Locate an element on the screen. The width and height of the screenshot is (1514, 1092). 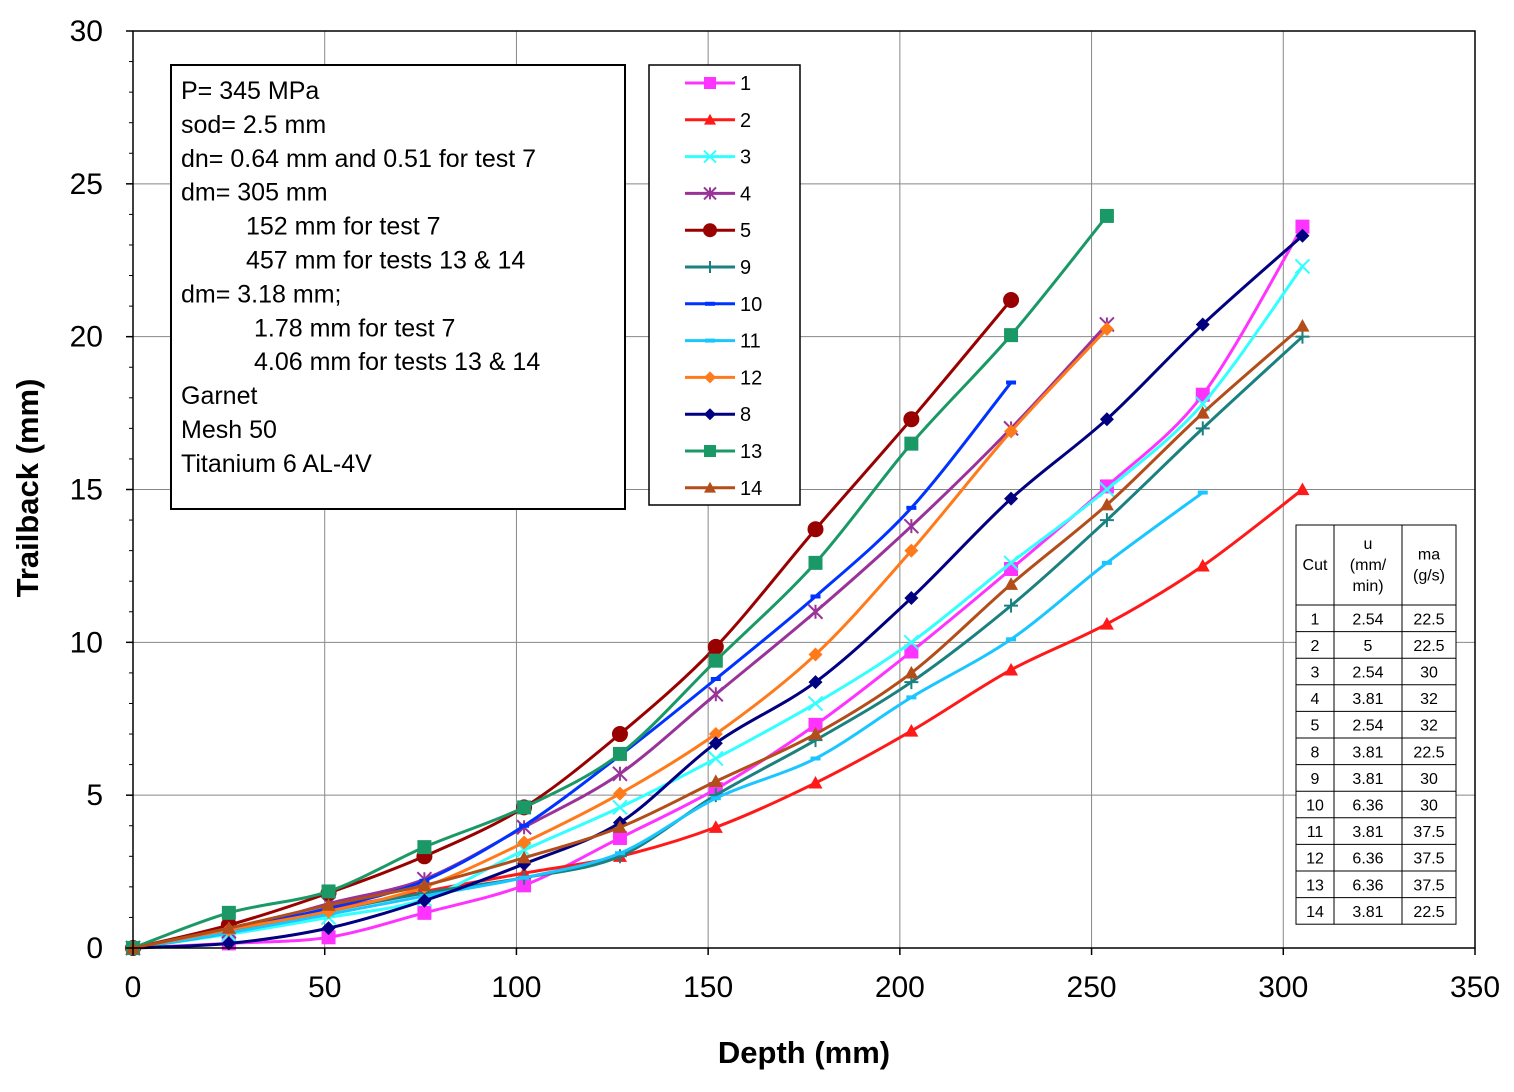
legend-label: 12 is located at coordinates (751, 378).